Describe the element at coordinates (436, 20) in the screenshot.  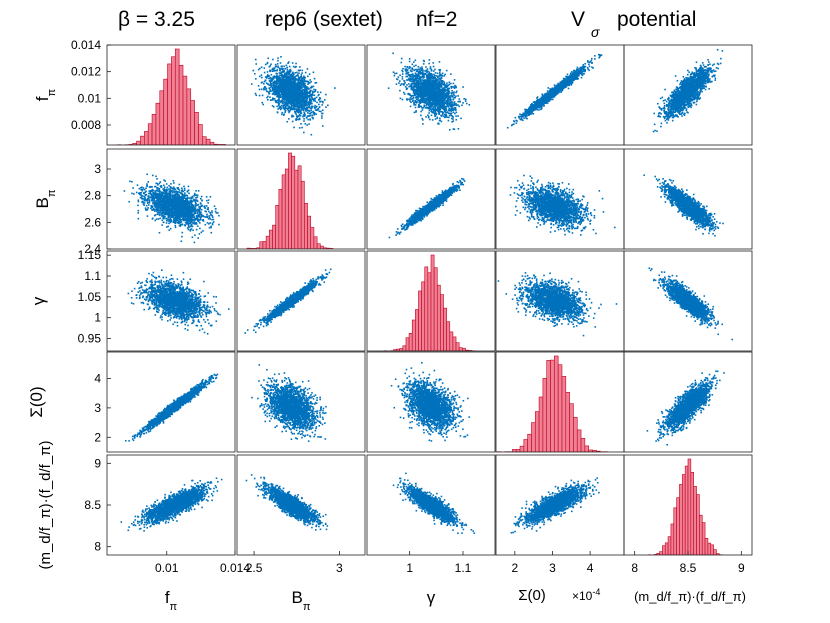
I see `title-nf: nf=2` at that location.